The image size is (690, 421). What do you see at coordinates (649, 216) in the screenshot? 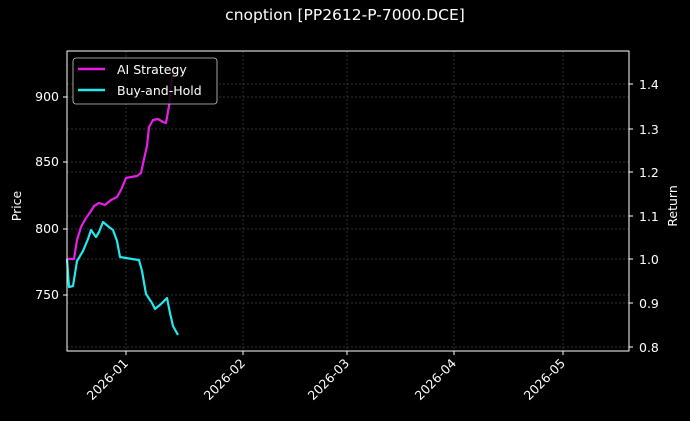
I see `right-tick-1.1: 1.1` at bounding box center [649, 216].